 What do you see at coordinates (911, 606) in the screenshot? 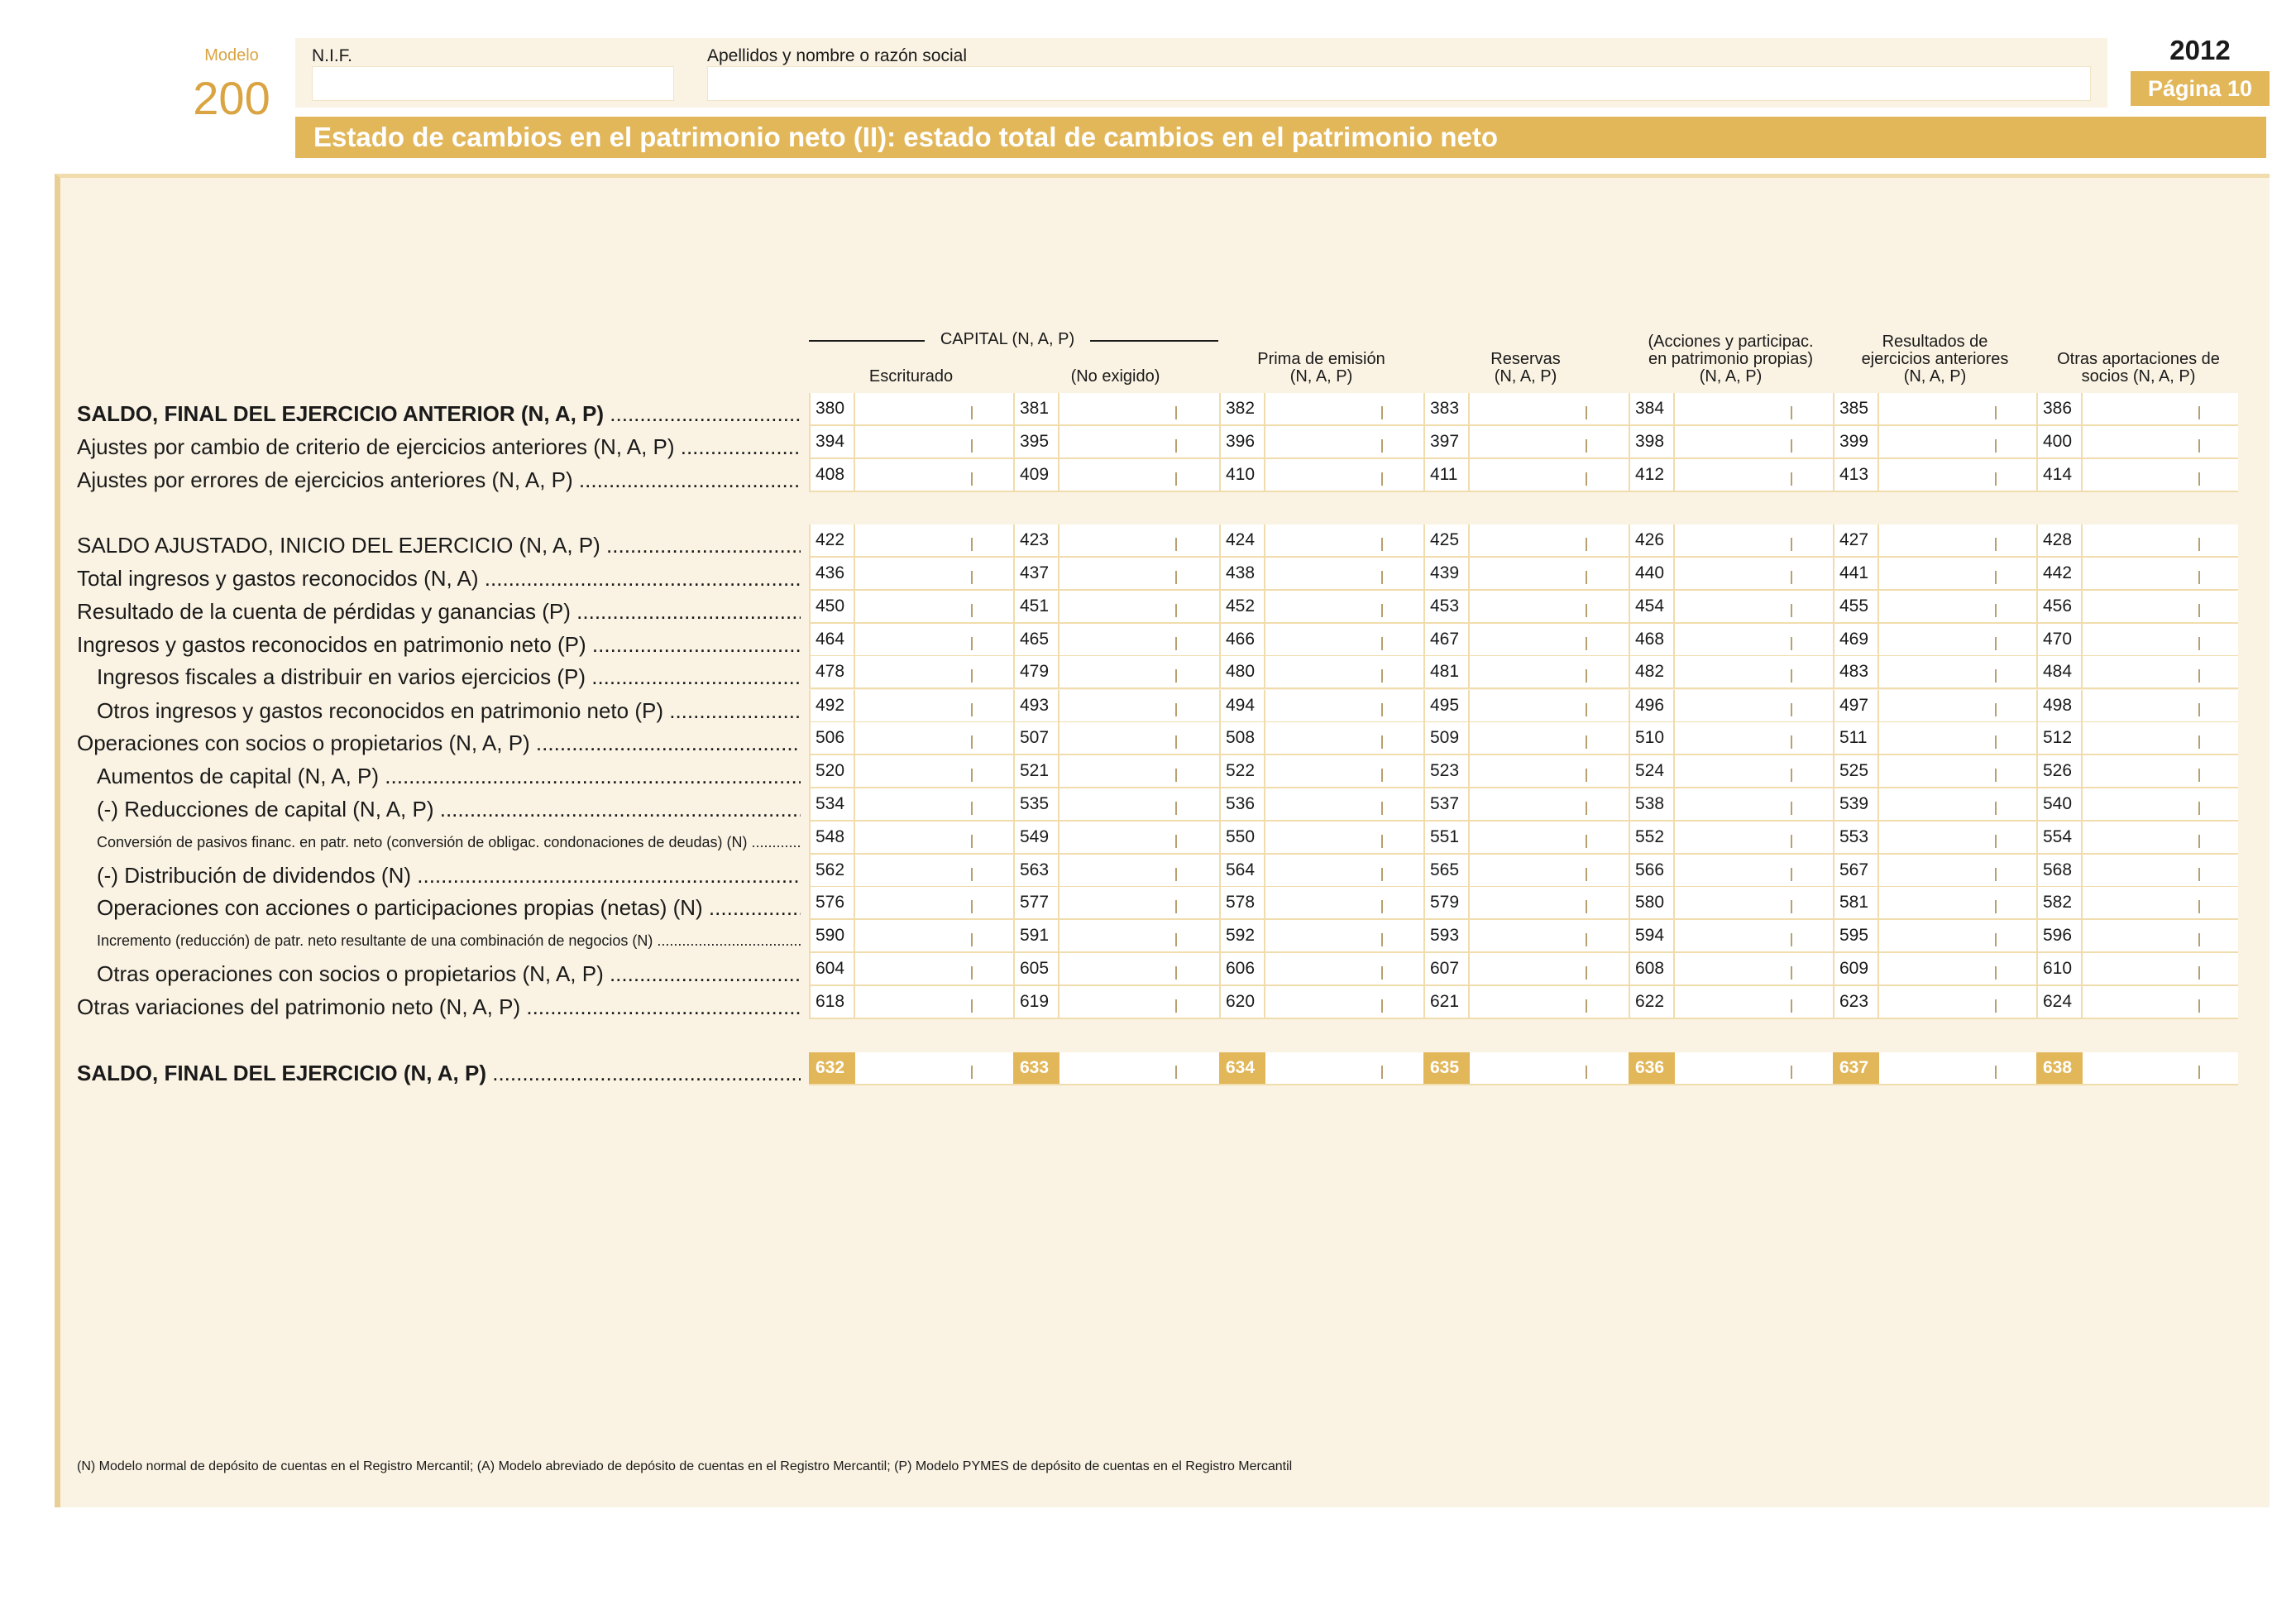
I see `amount-cell: 450` at bounding box center [911, 606].